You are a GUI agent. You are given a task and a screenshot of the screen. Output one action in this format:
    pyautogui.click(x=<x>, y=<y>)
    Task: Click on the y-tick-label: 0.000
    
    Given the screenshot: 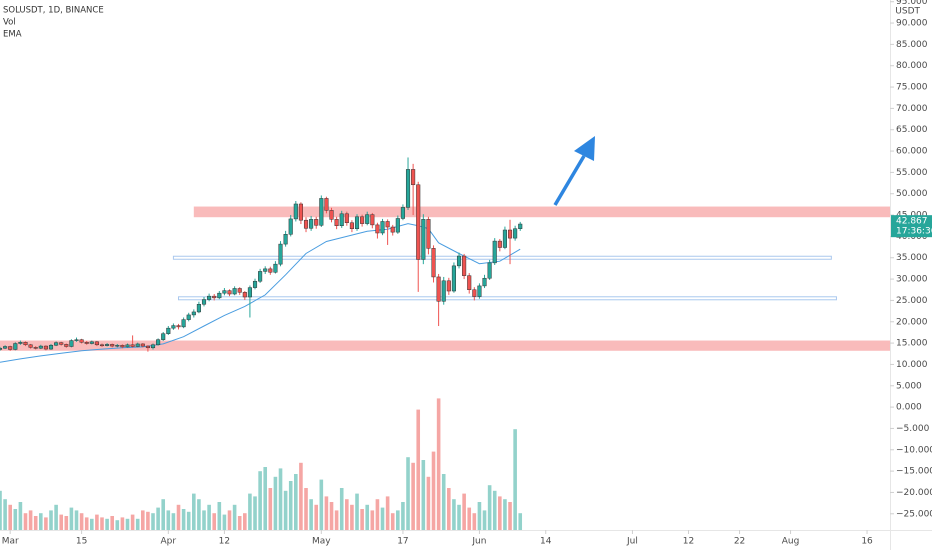 What is the action you would take?
    pyautogui.click(x=909, y=408)
    